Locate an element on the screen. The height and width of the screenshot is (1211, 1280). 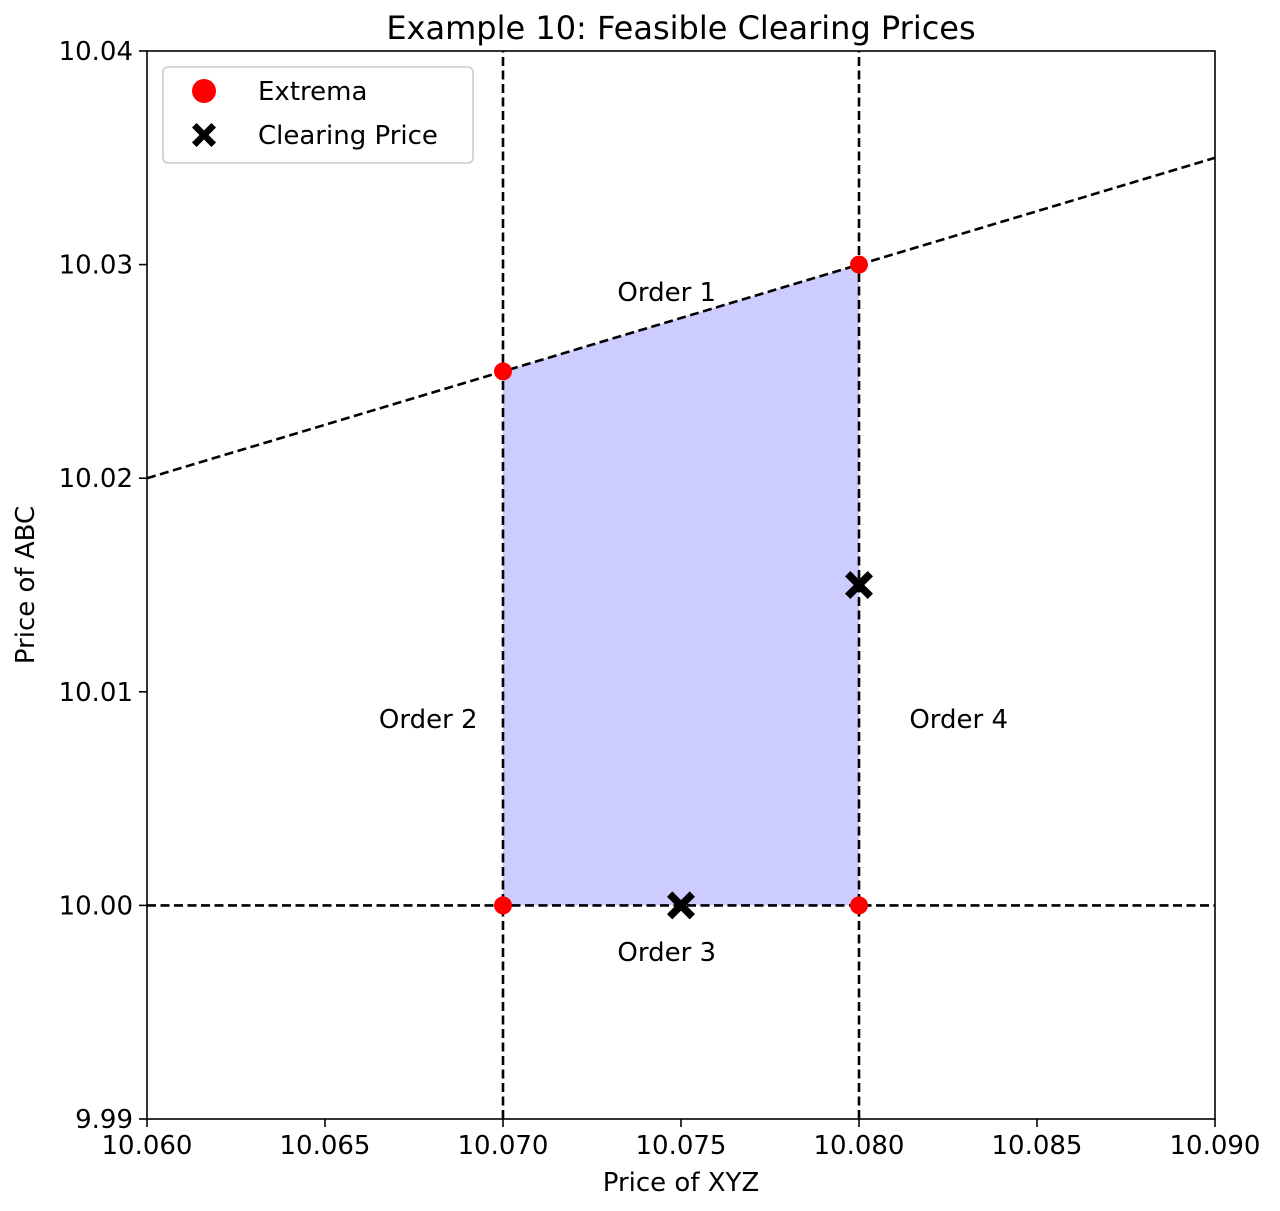
x-tick-label: 10.085 is located at coordinates (1037, 1146).